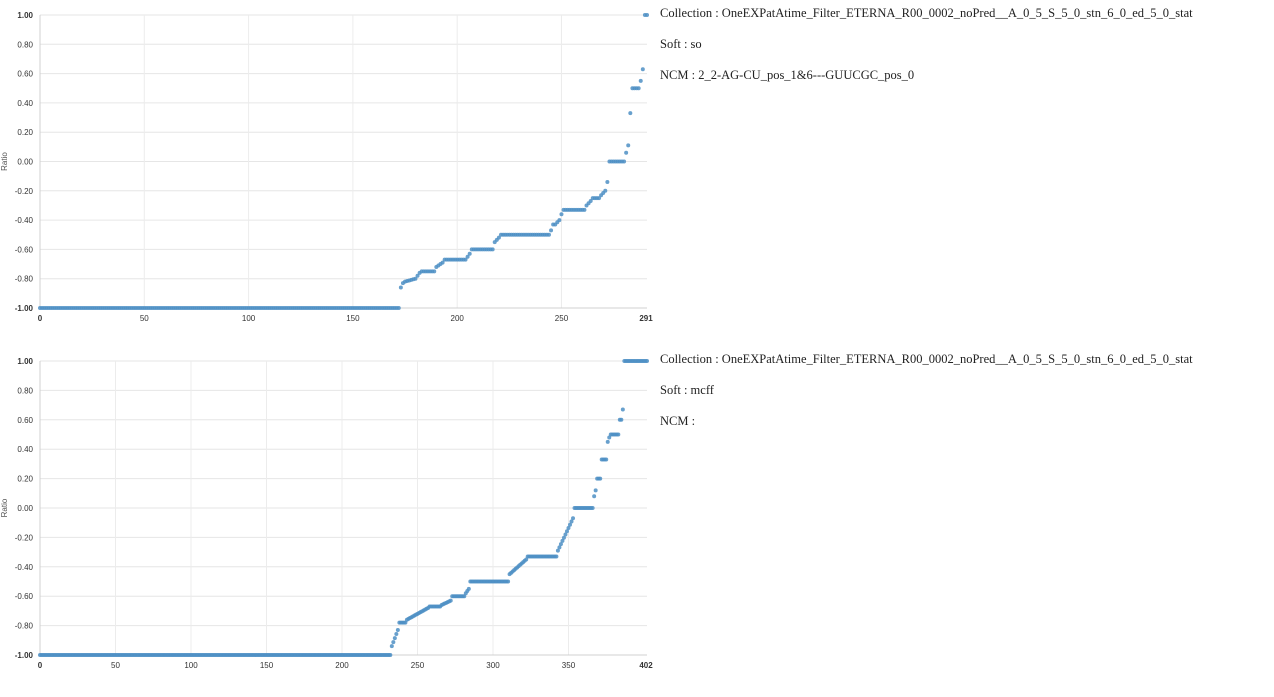 This screenshot has width=1274, height=697. Describe the element at coordinates (24, 537) in the screenshot. I see `y-tick-label: -0.20` at that location.